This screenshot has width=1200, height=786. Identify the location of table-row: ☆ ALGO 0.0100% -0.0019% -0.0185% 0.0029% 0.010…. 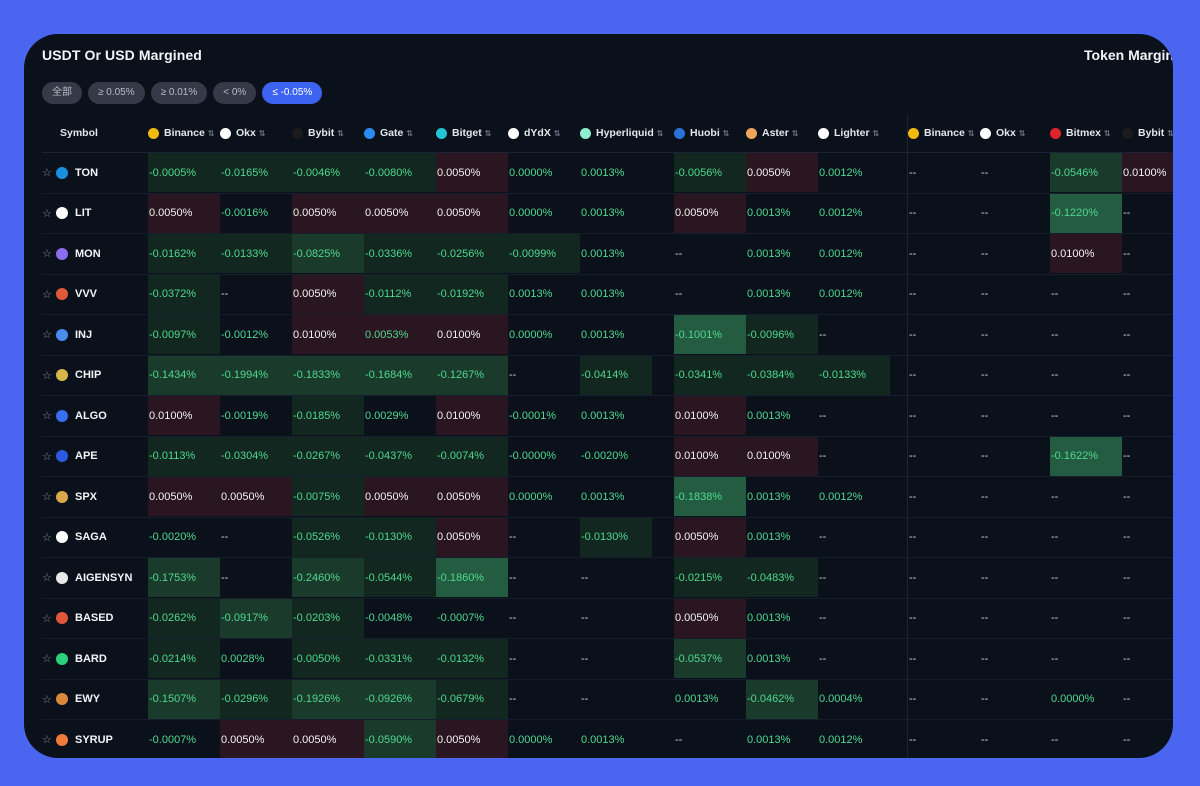
(607, 416).